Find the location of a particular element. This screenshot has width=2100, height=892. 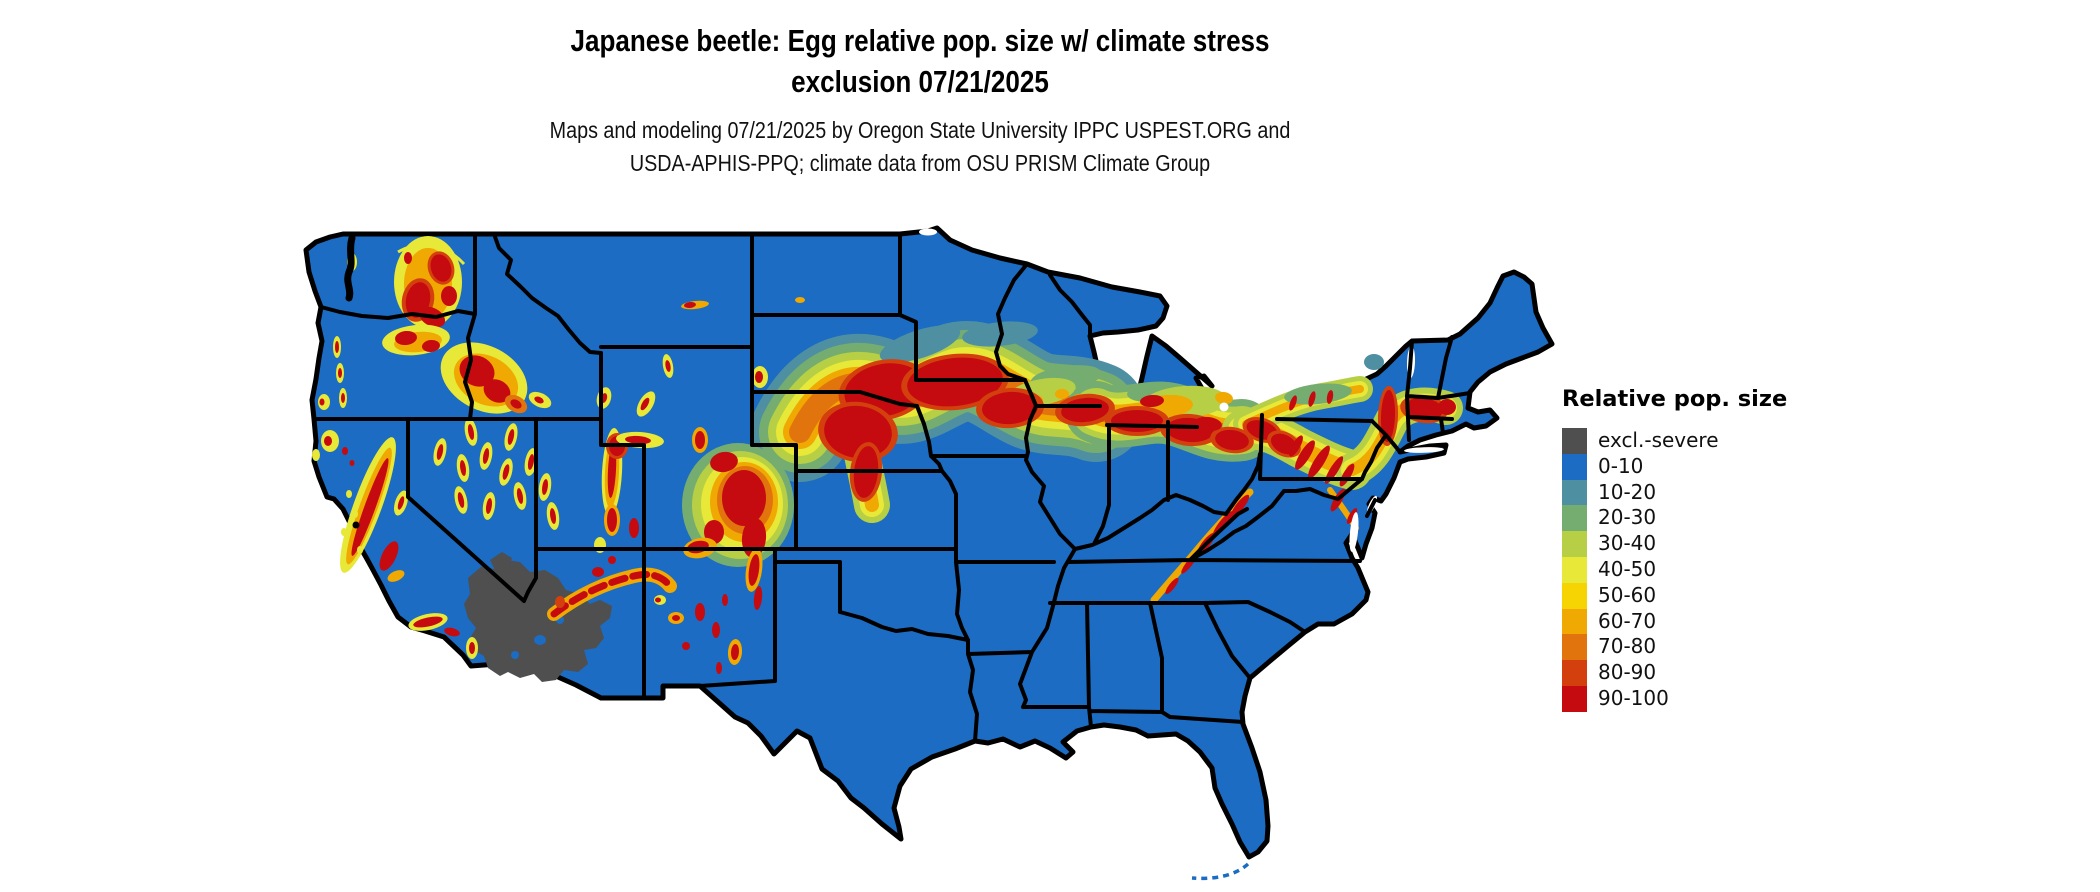

legend-swatch-c50 is located at coordinates (1574, 595).